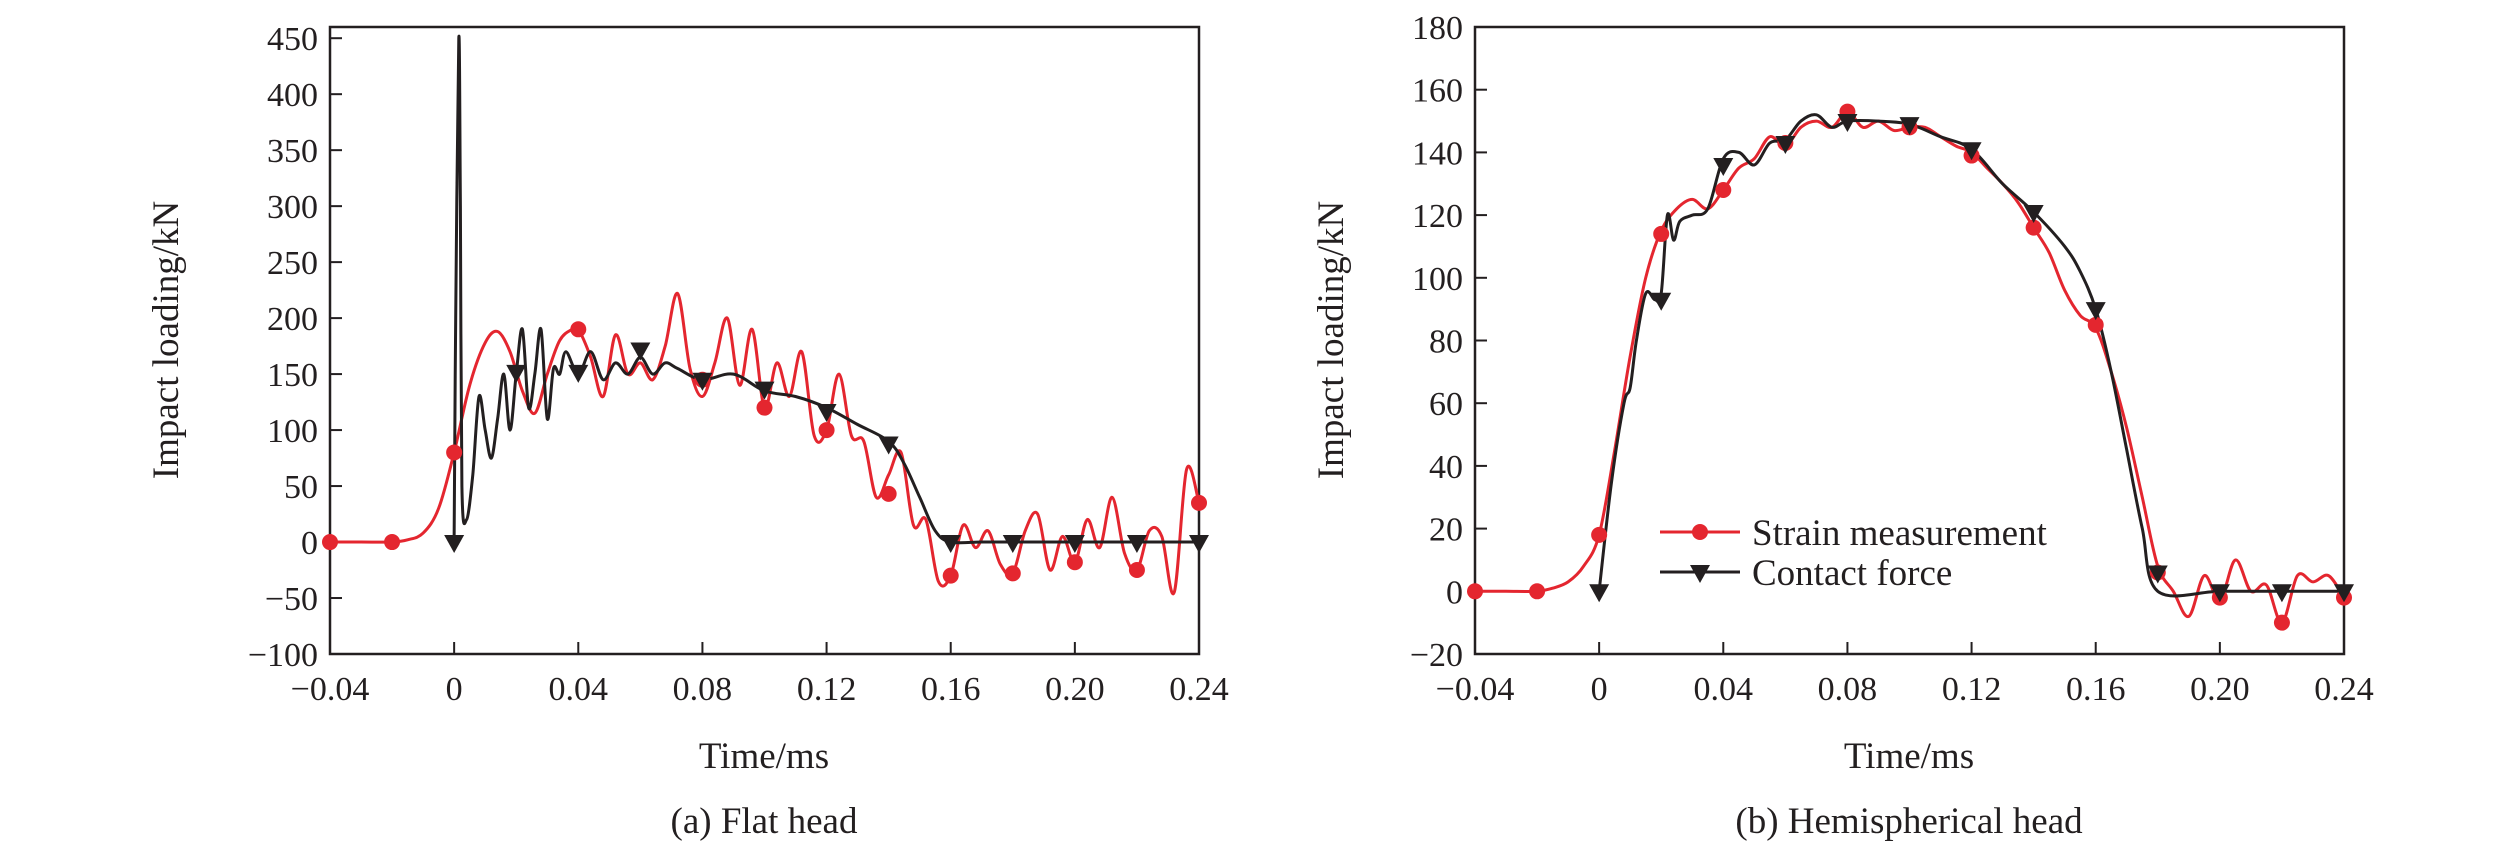 This screenshot has height=855, width=2520. Describe the element at coordinates (1437, 216) in the screenshot. I see `y-tick-label: 120` at that location.